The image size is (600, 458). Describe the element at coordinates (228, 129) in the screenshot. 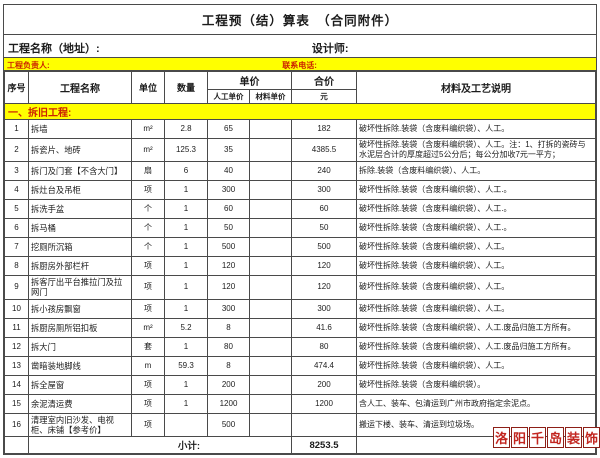

I see `cell-labor-price: 65` at that location.